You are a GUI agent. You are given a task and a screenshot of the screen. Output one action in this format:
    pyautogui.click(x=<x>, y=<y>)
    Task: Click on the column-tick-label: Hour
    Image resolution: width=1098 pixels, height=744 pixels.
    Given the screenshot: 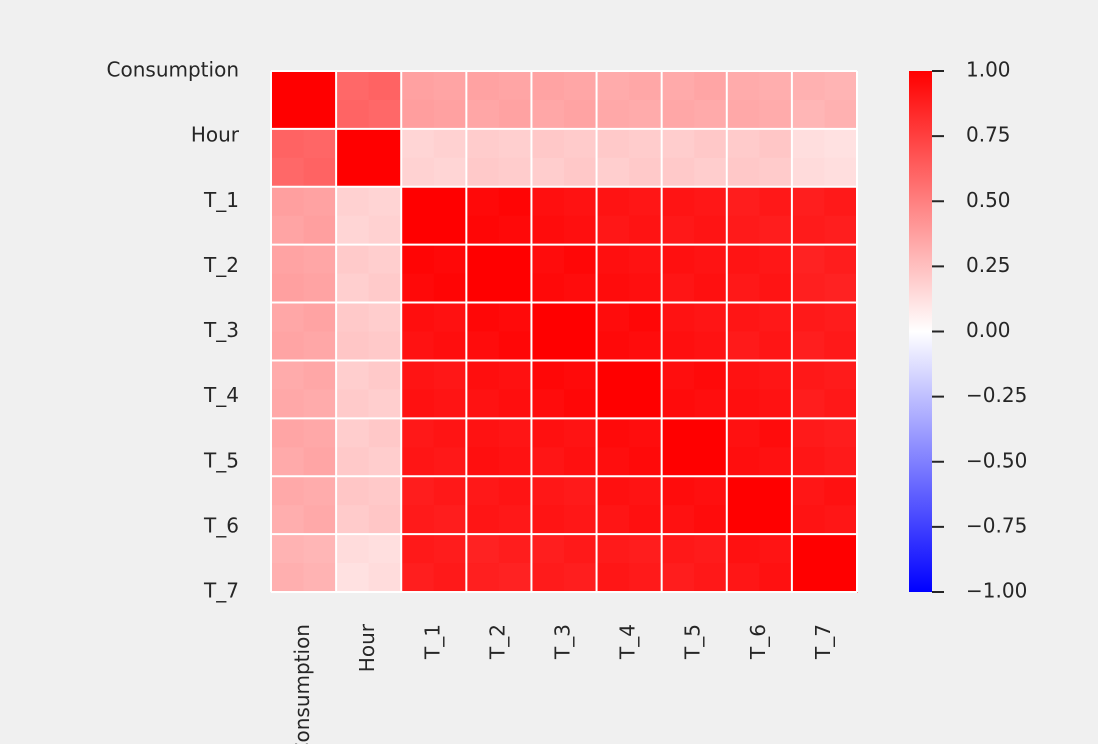 What is the action you would take?
    pyautogui.click(x=367, y=647)
    